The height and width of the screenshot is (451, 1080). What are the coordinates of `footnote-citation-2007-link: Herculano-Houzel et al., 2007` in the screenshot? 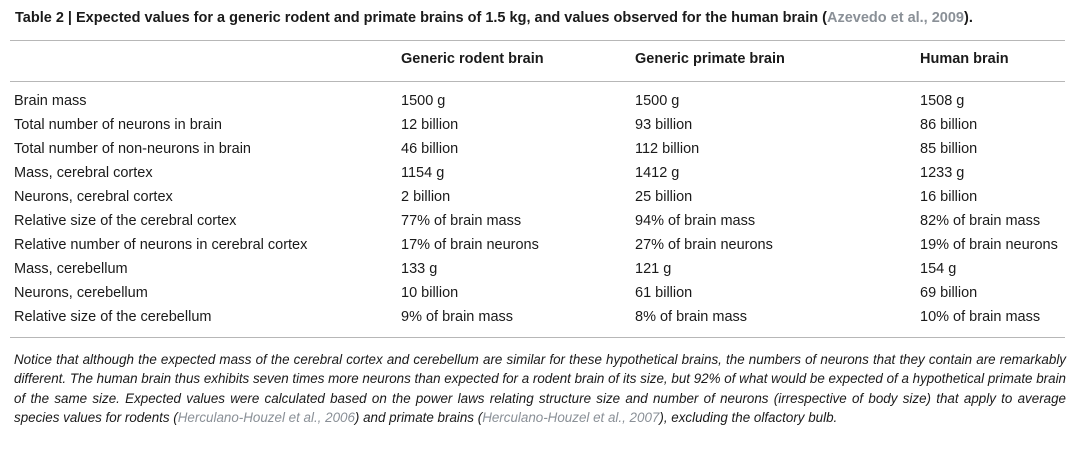 It's located at (571, 417).